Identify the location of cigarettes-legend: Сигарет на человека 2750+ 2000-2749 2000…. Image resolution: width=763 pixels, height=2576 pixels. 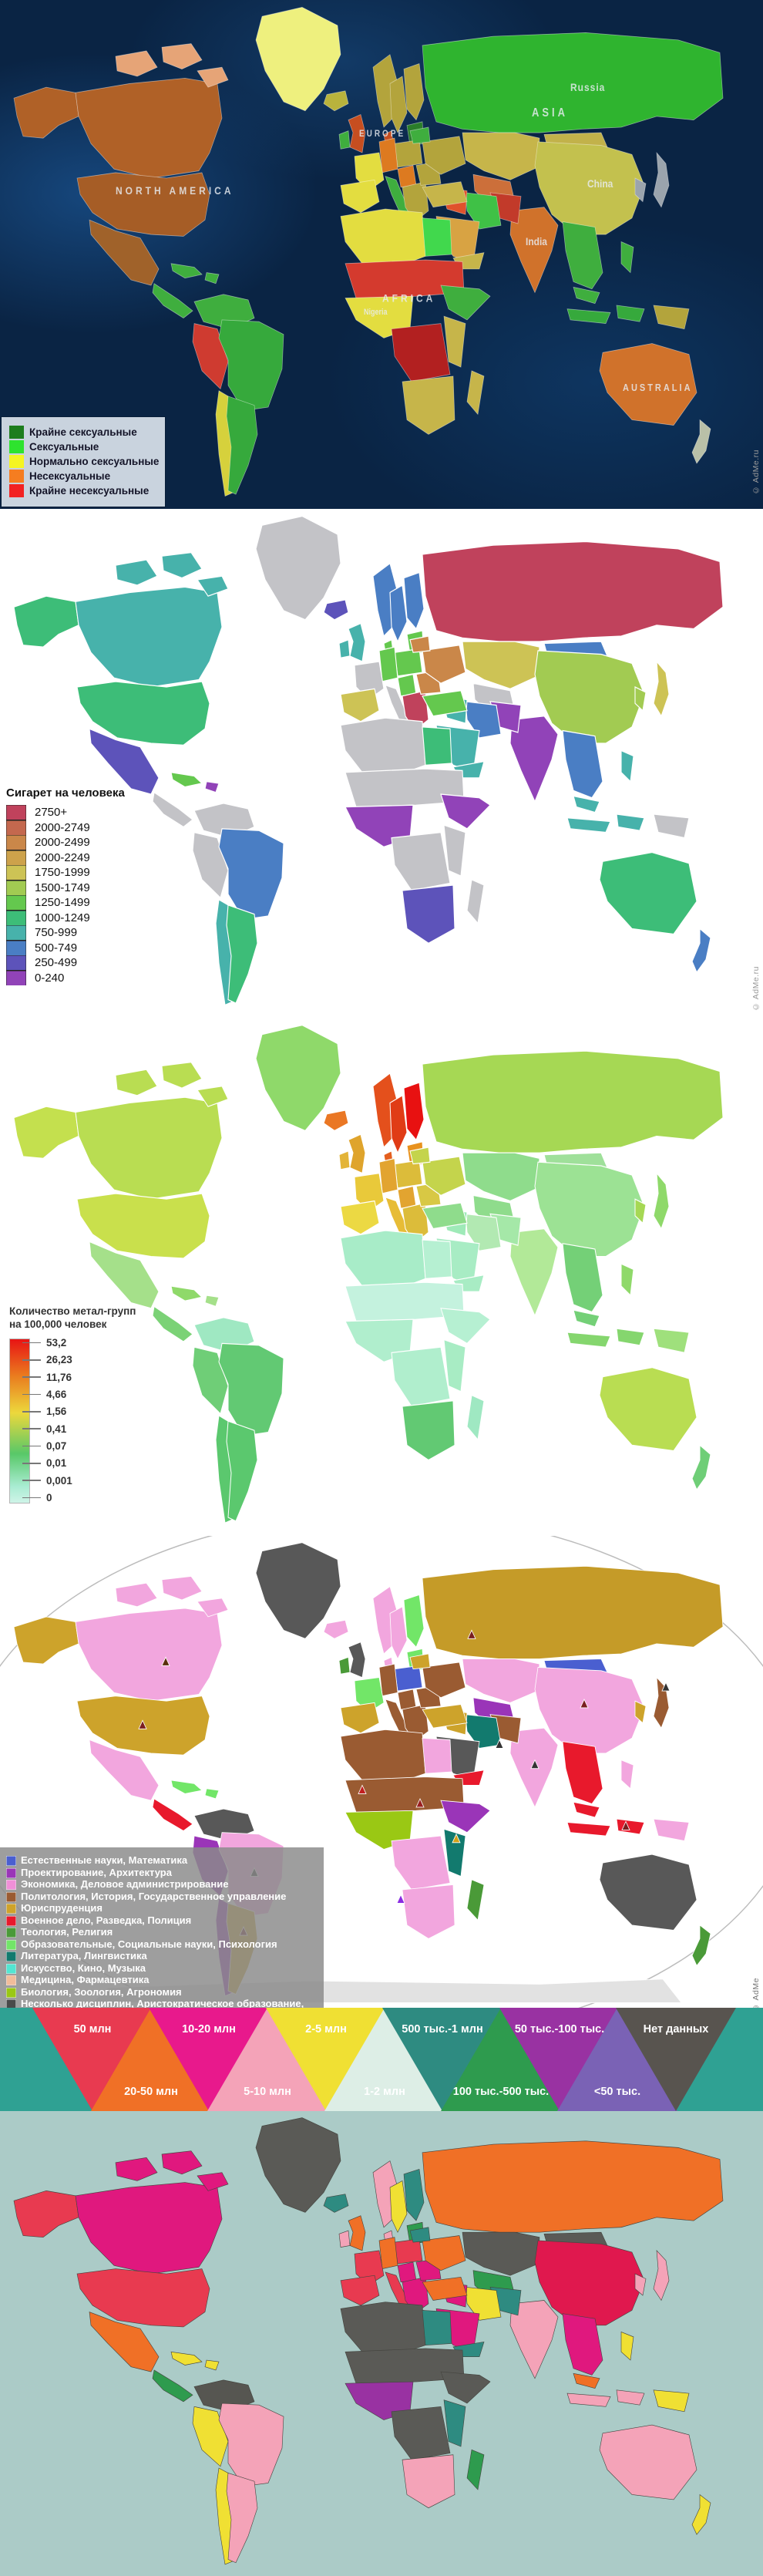
(65, 885).